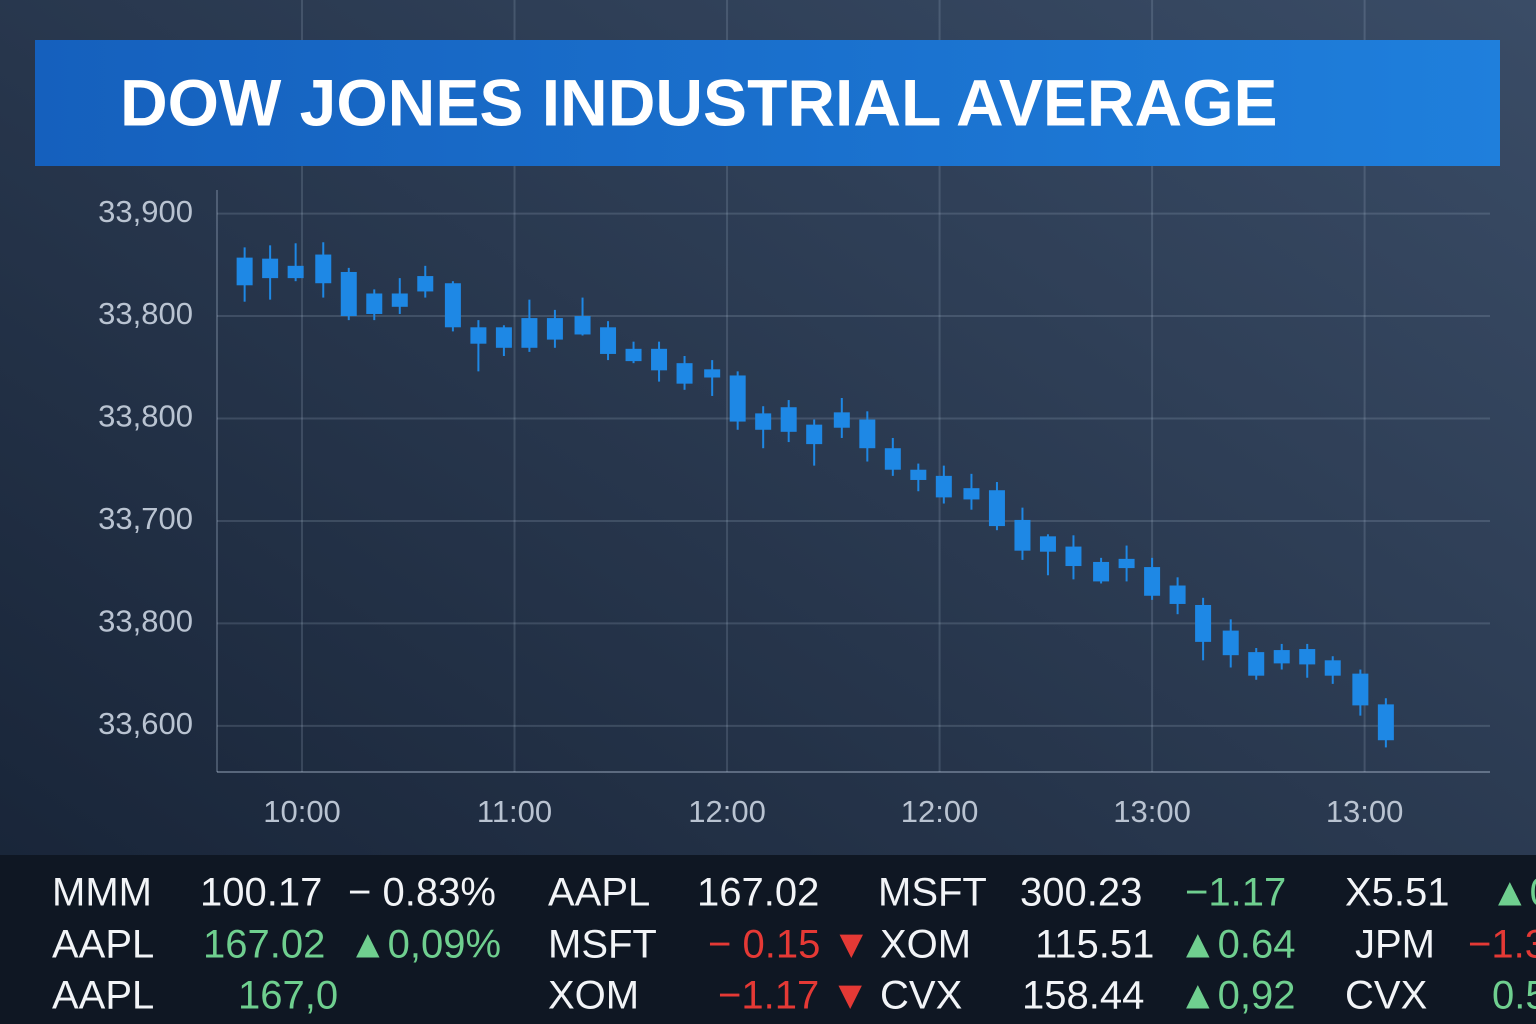  What do you see at coordinates (514, 811) in the screenshot?
I see `x-tick-label: 11:00` at bounding box center [514, 811].